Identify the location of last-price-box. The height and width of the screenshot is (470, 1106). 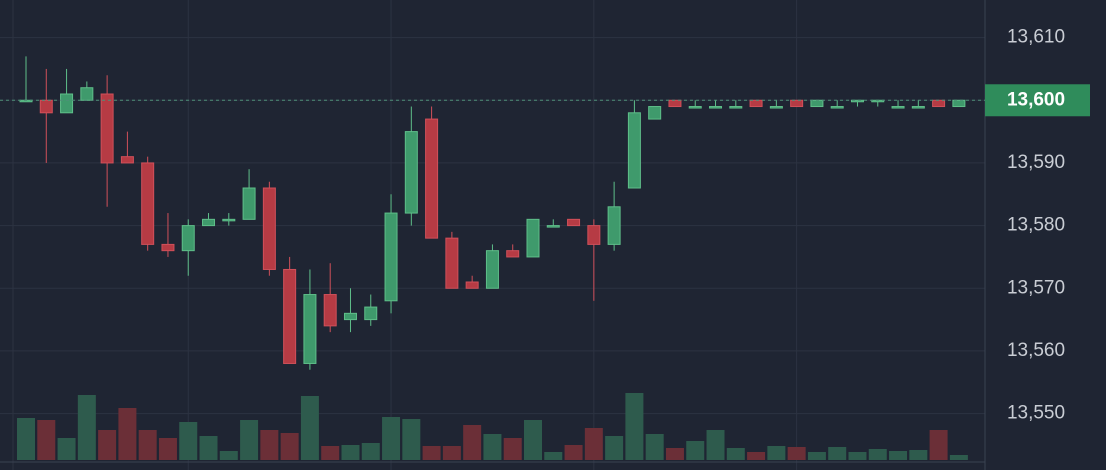
(1037, 100).